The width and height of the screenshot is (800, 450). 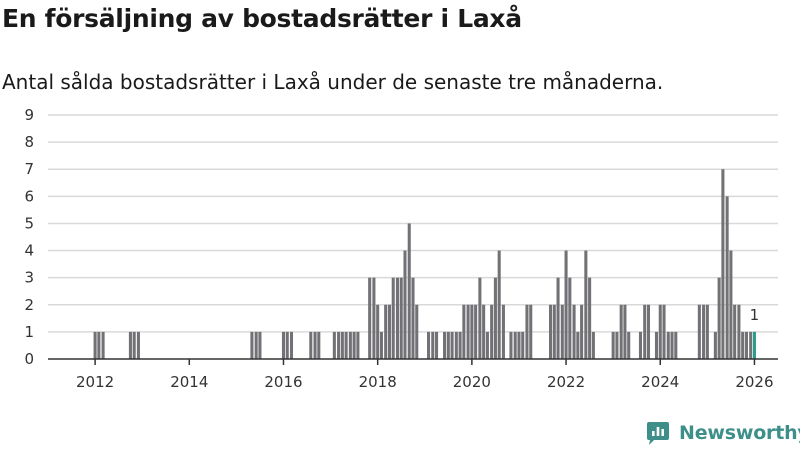 What do you see at coordinates (283, 382) in the screenshot?
I see `x-tick-label: 2016` at bounding box center [283, 382].